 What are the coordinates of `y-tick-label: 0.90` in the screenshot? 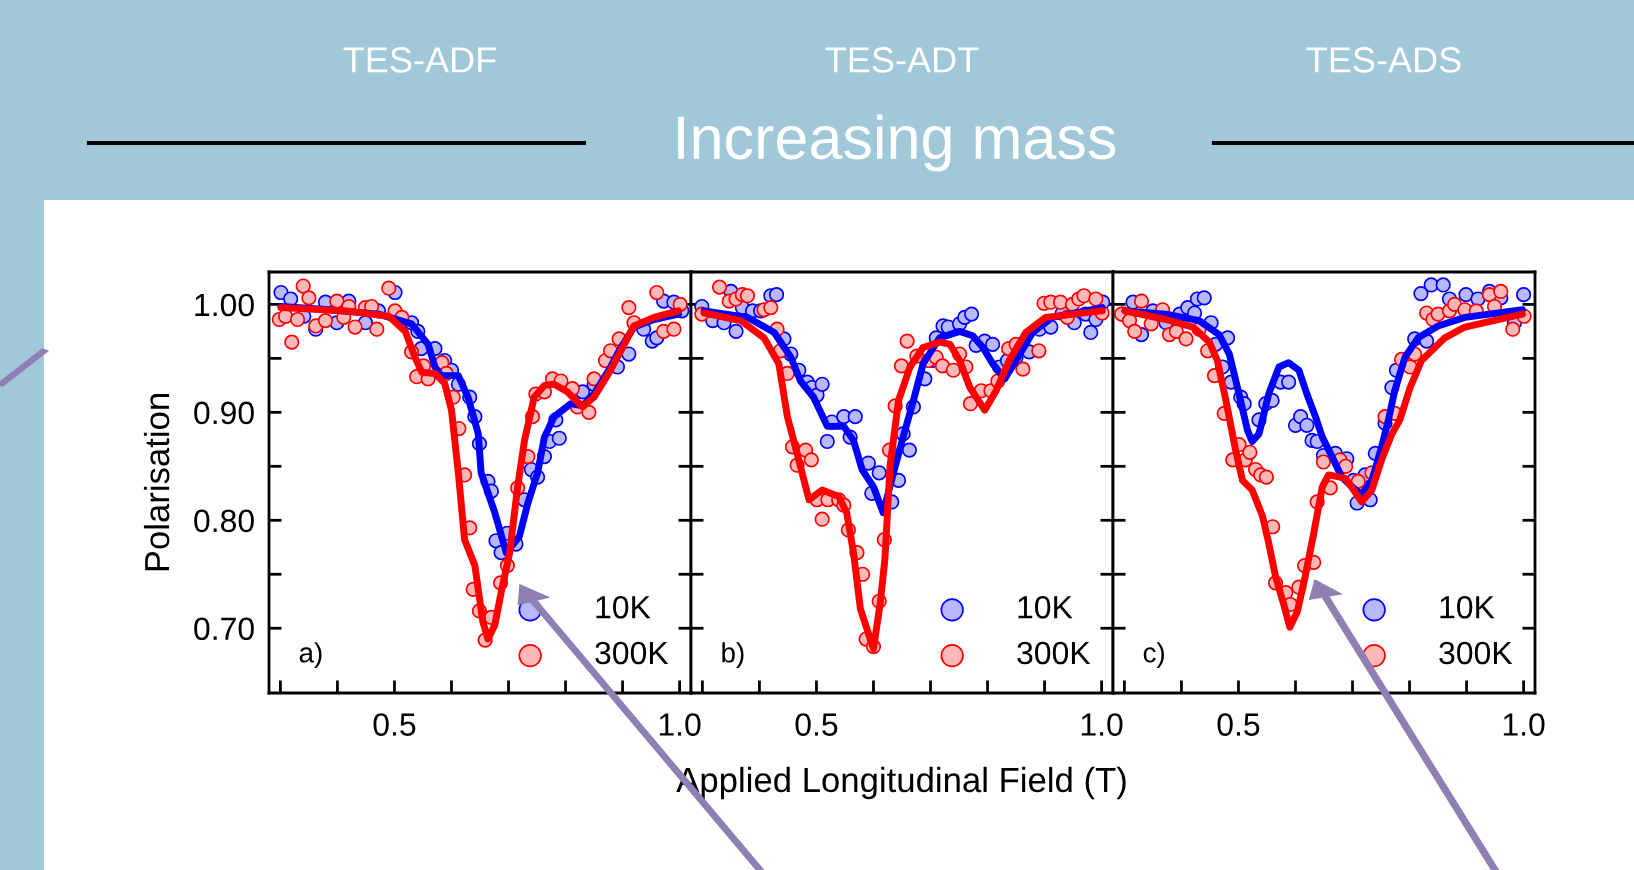 It's located at (224, 413).